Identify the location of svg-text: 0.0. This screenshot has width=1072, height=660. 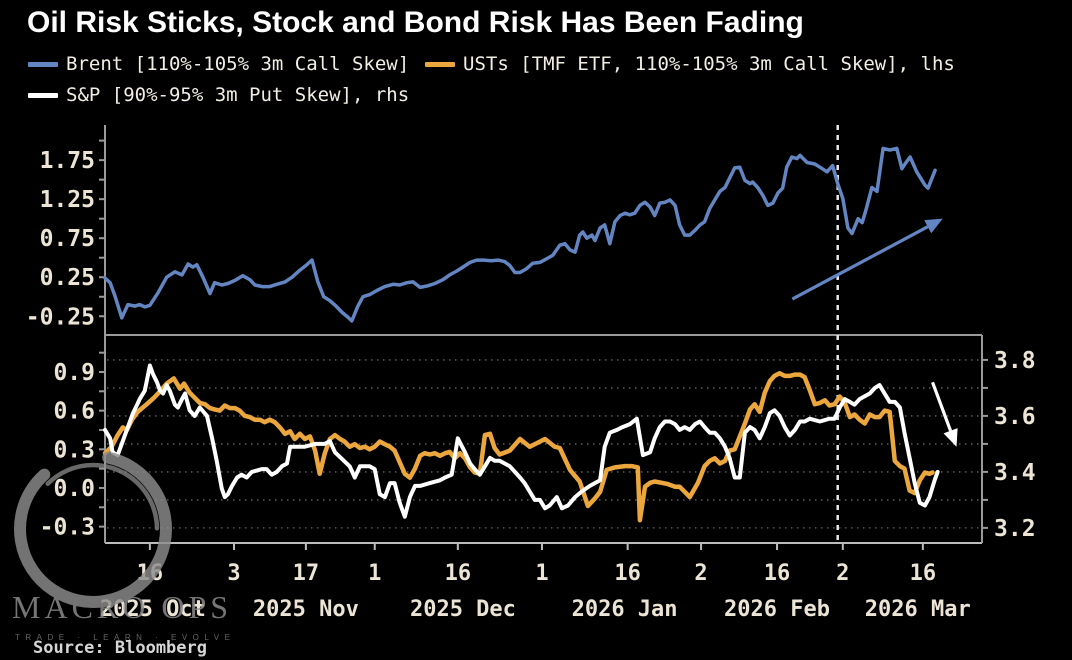
(74, 489).